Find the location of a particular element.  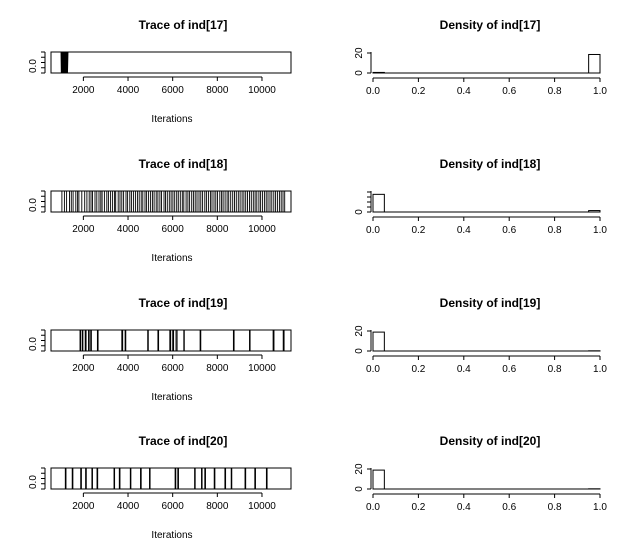

density-panel-3: Density of ind[20] 0.0 0.2 0.4 0.6 0.8 1.0 0 20 is located at coordinates (480, 473).